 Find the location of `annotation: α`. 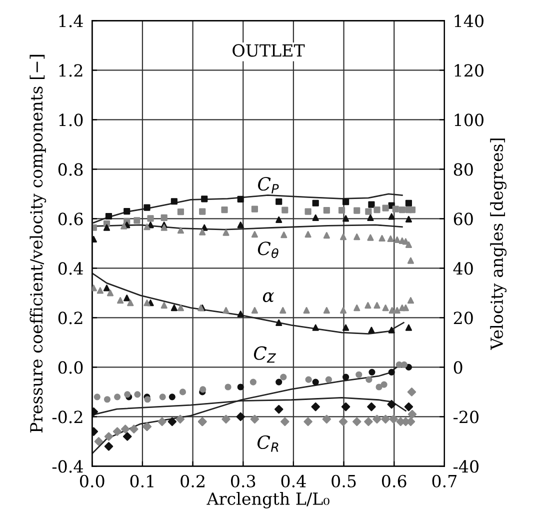

annotation: α is located at coordinates (268, 297).